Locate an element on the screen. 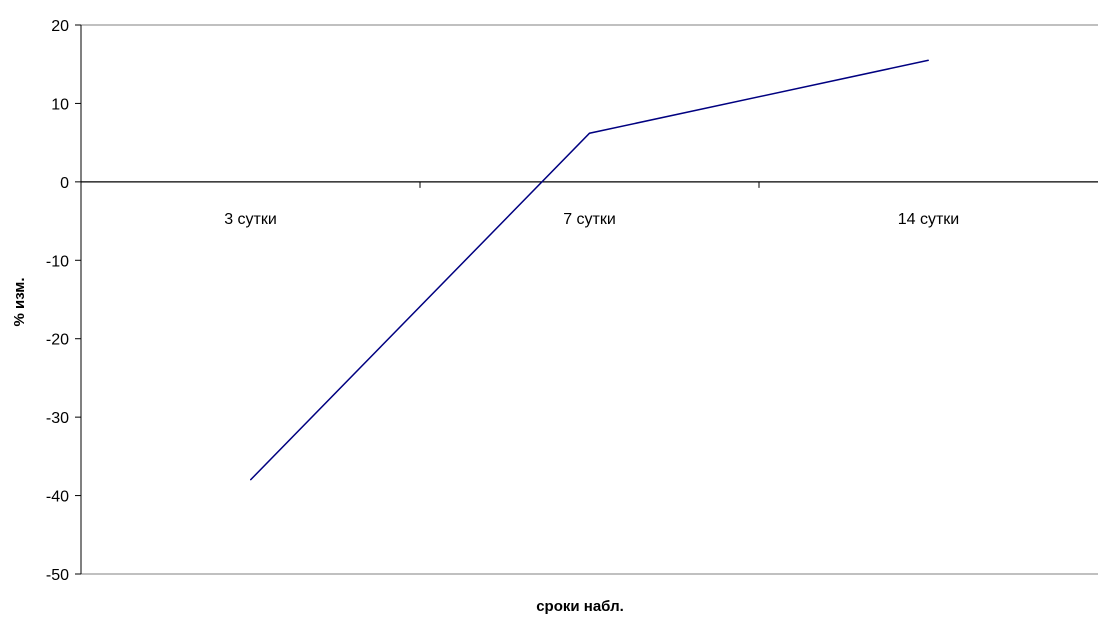  x-tick-label: 7 сутки is located at coordinates (589, 219).